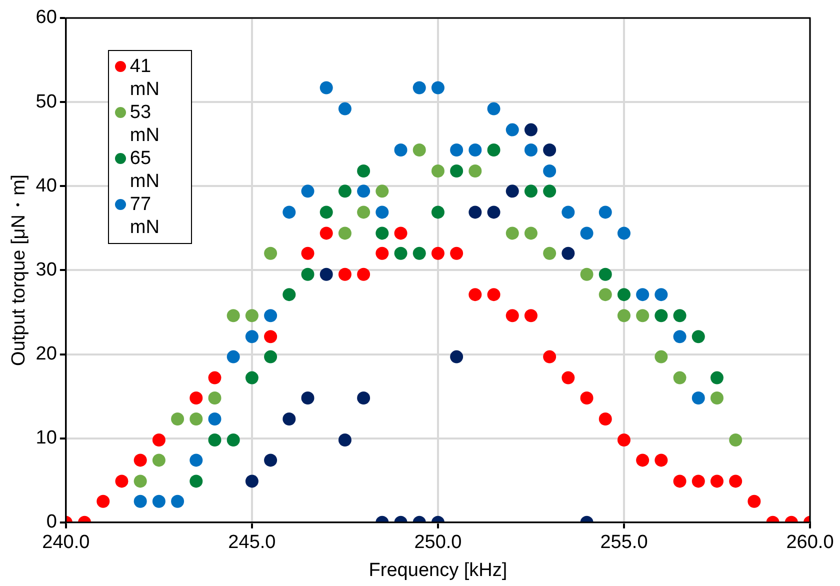  What do you see at coordinates (46, 17) in the screenshot?
I see `y-tick-label: 60` at bounding box center [46, 17].